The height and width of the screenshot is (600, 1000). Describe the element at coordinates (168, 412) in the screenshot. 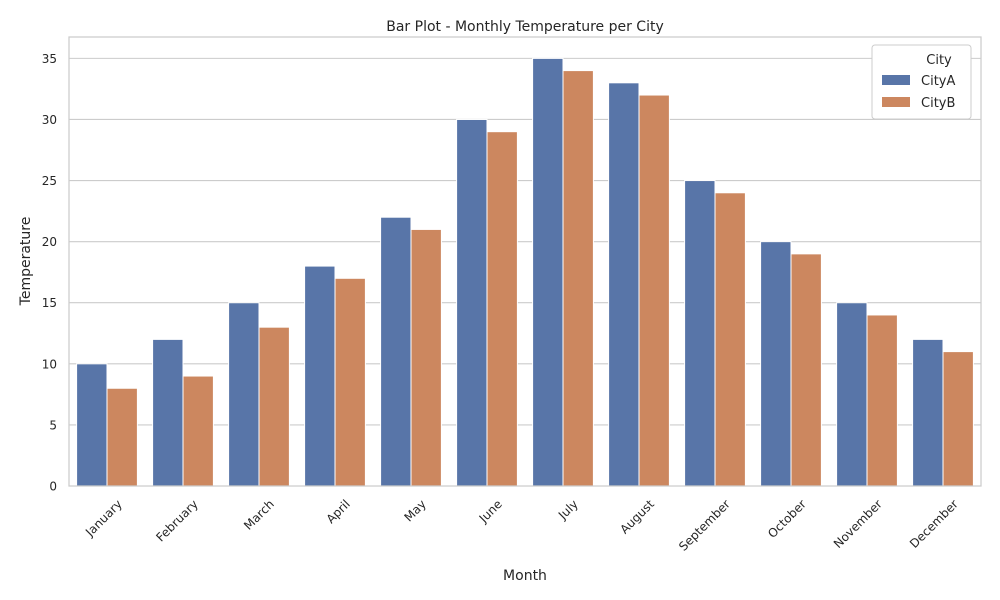

I see `bar-citya-february` at that location.